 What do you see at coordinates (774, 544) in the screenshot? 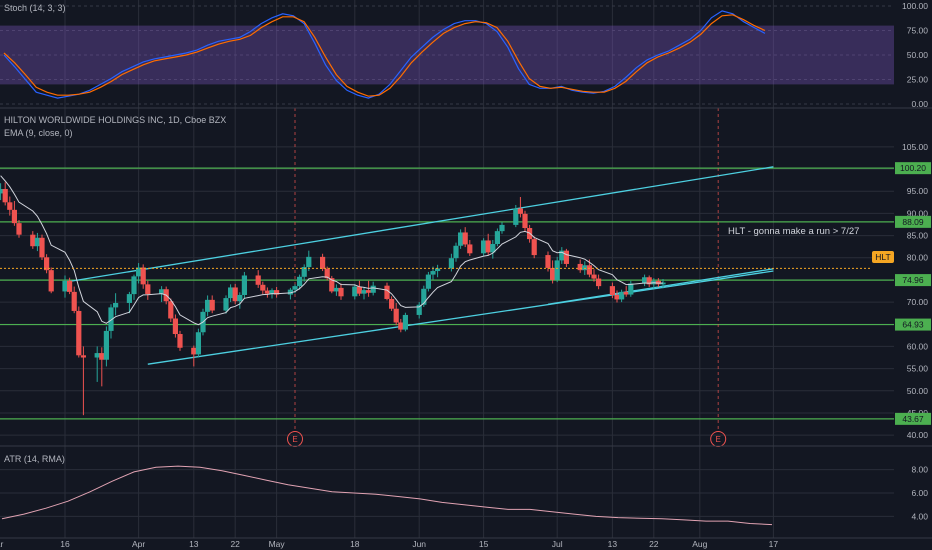
I see `time-tick-label: 17` at bounding box center [774, 544].